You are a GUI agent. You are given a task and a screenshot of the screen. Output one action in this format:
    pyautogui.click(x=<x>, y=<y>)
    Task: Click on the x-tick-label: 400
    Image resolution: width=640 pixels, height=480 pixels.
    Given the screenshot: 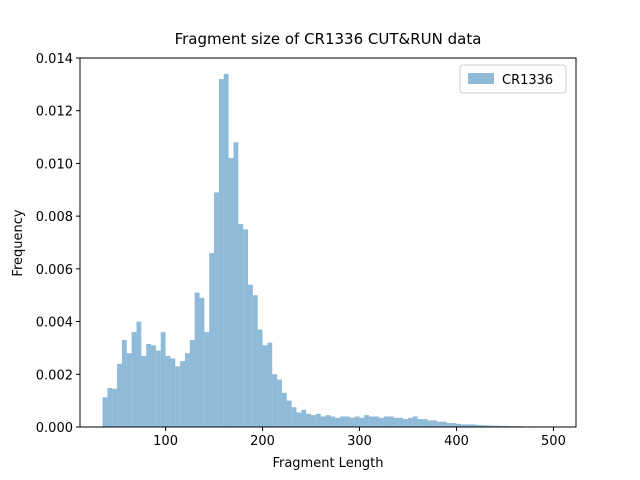 What is the action you would take?
    pyautogui.click(x=456, y=441)
    